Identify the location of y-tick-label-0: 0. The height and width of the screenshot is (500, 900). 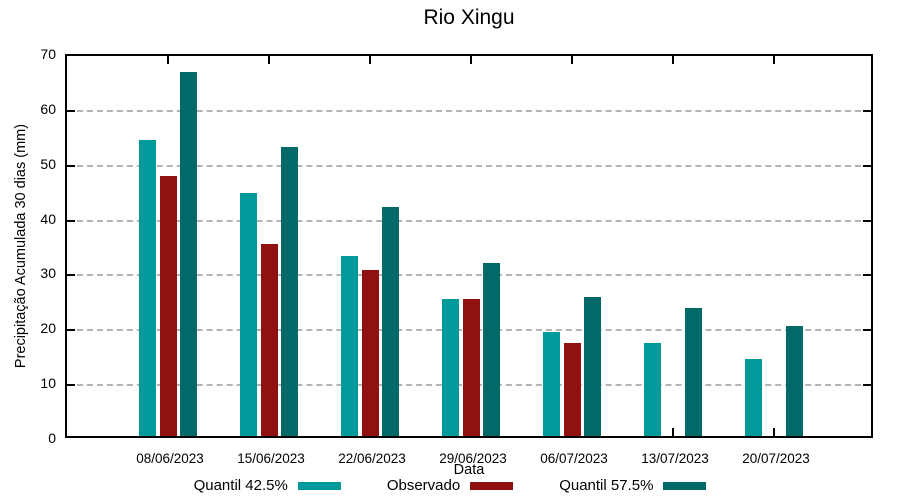
(52, 438).